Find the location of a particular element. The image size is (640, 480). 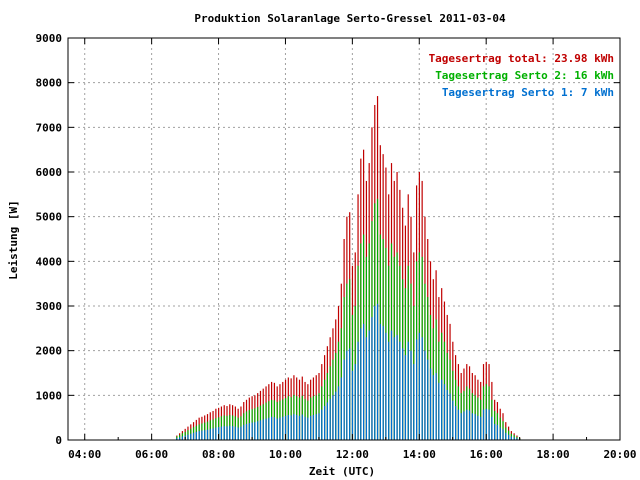

y-tick-label: 9000 is located at coordinates (49, 38).